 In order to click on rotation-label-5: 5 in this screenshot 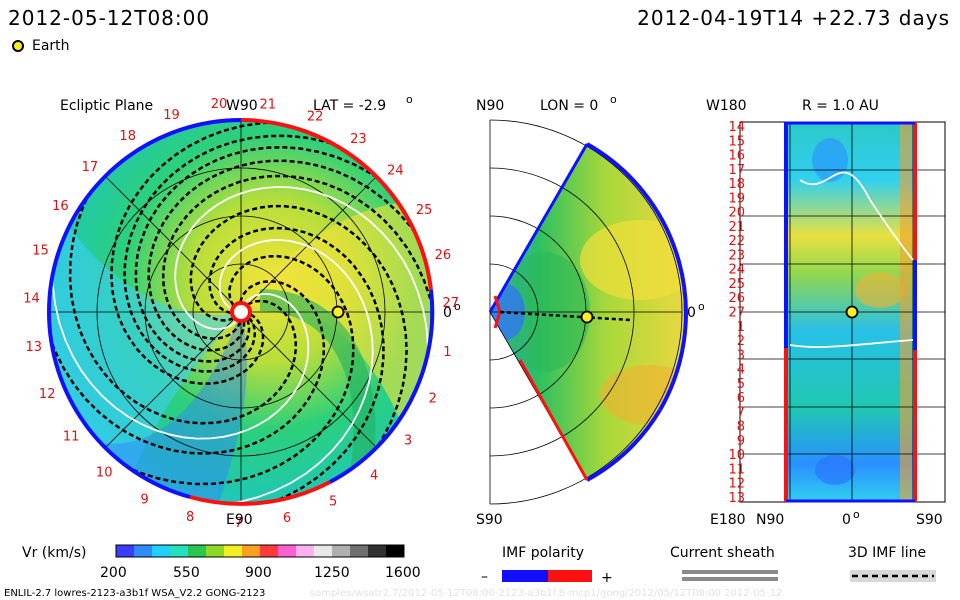, I will do `click(333, 502)`.